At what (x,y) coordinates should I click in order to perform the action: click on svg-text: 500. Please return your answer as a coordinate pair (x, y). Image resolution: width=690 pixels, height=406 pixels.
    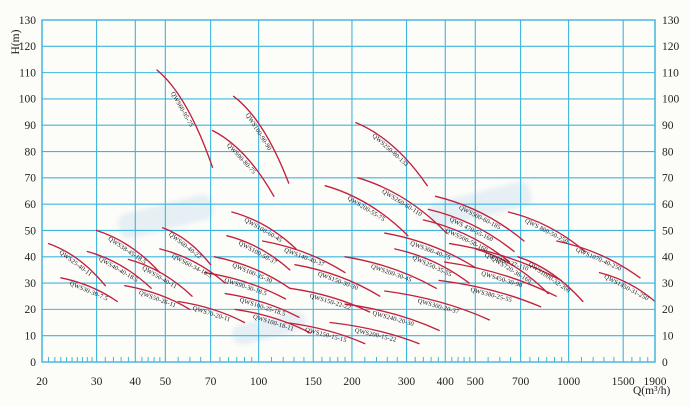
    Looking at the image, I should click on (476, 382).